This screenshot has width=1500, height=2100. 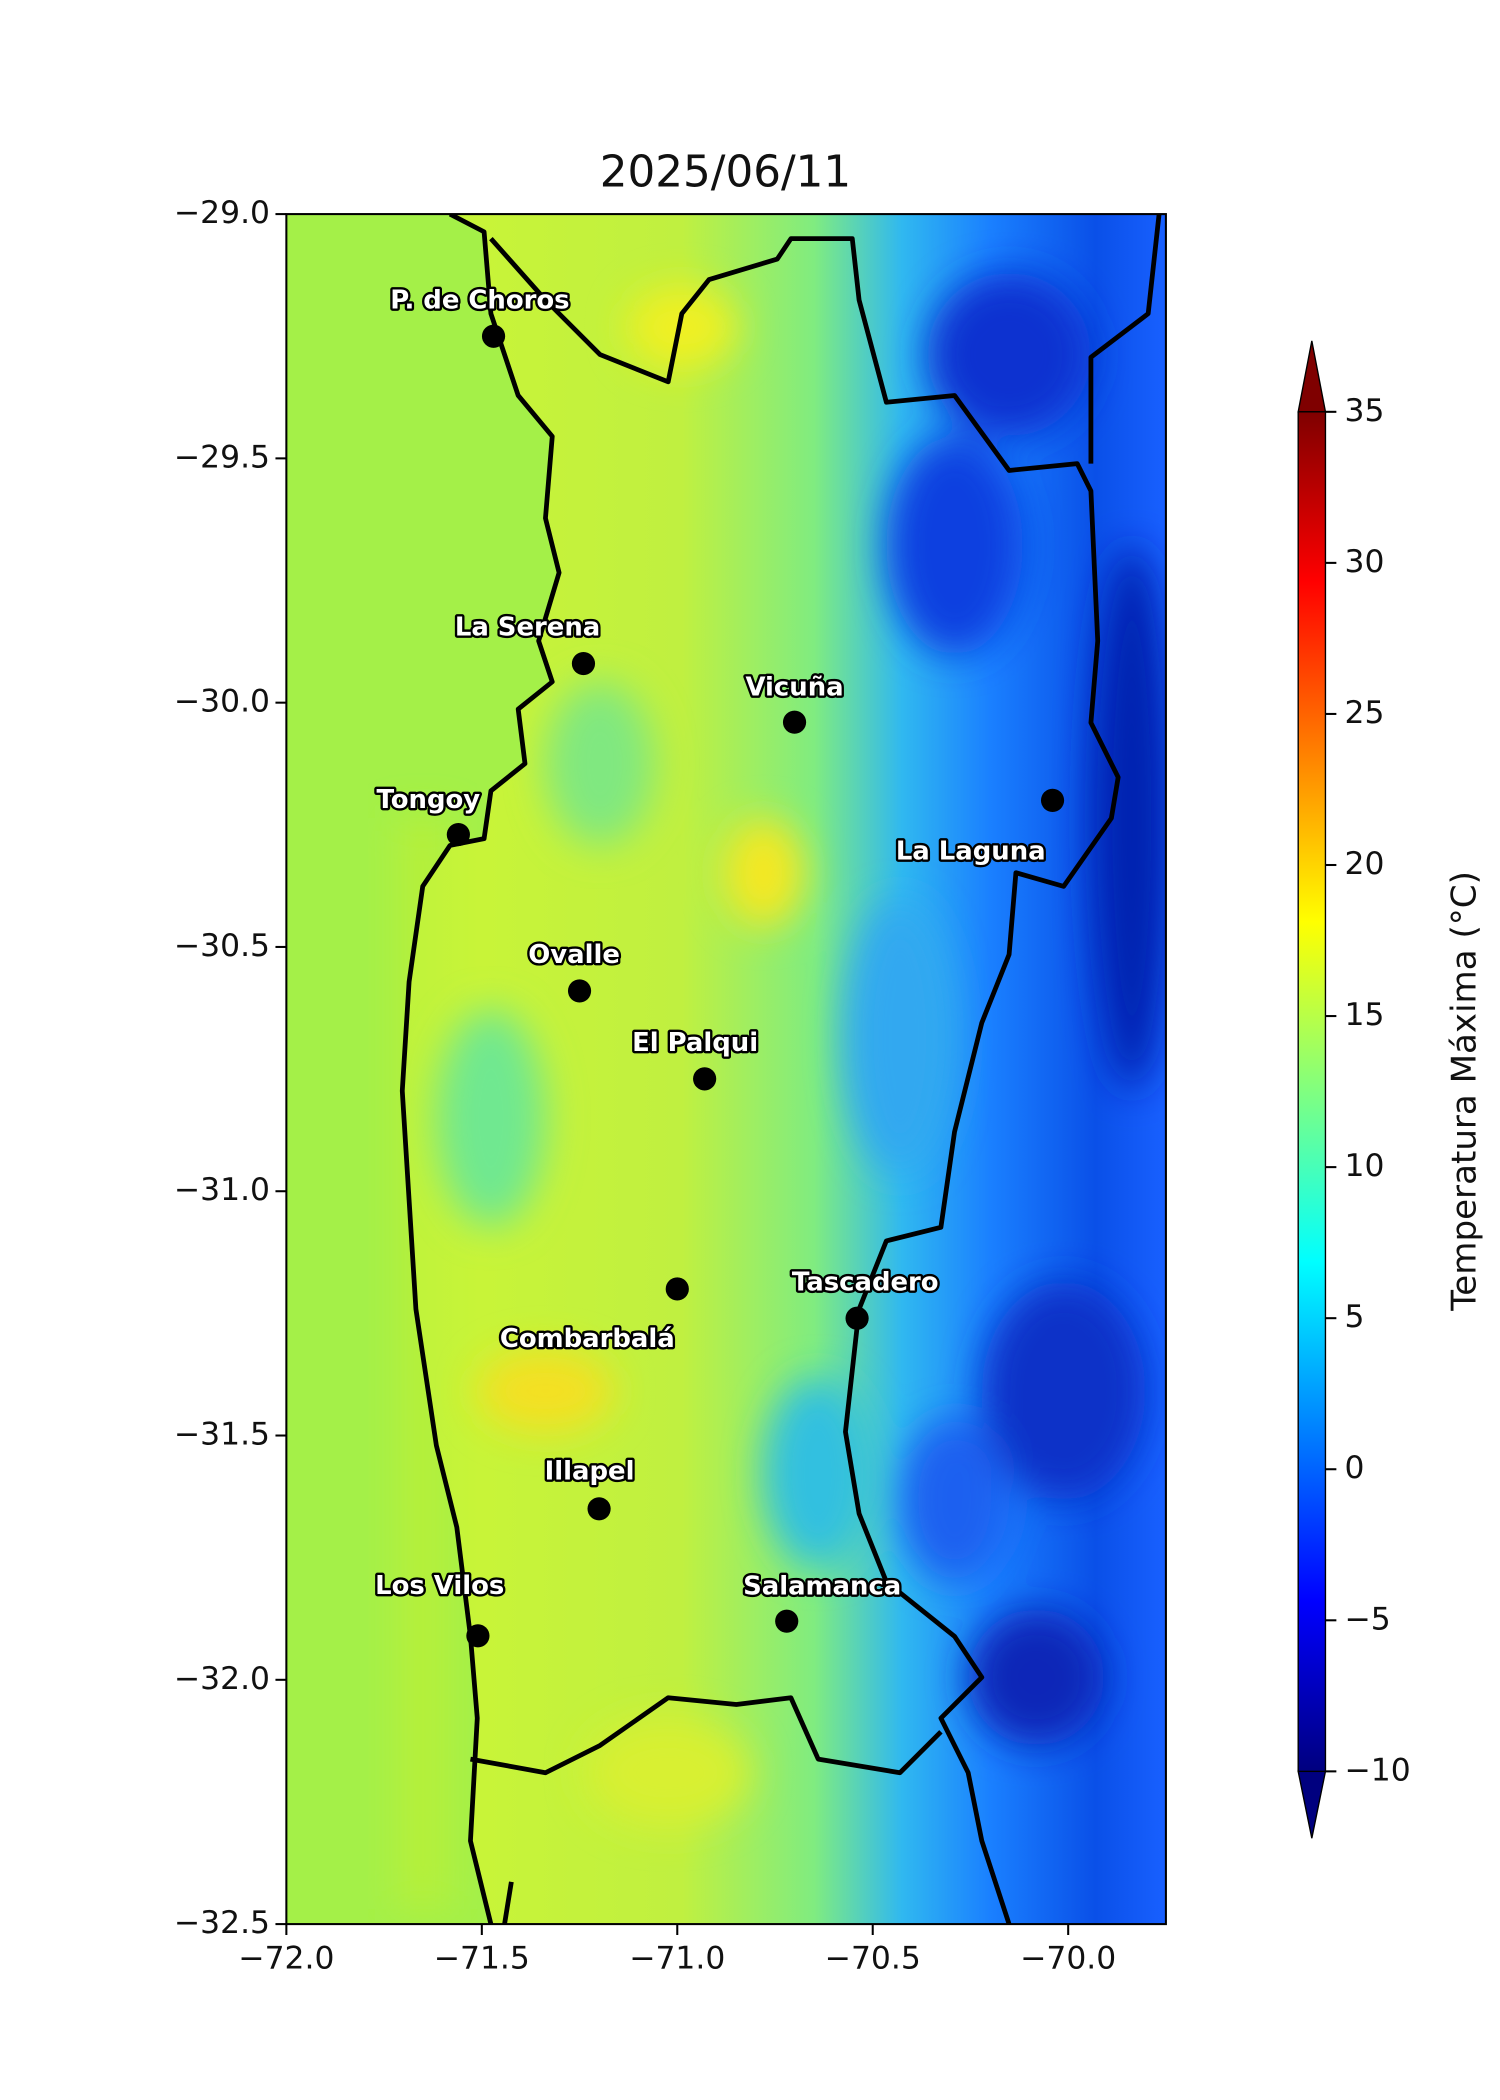 What do you see at coordinates (480, 1069) in the screenshot?
I see `coastline` at bounding box center [480, 1069].